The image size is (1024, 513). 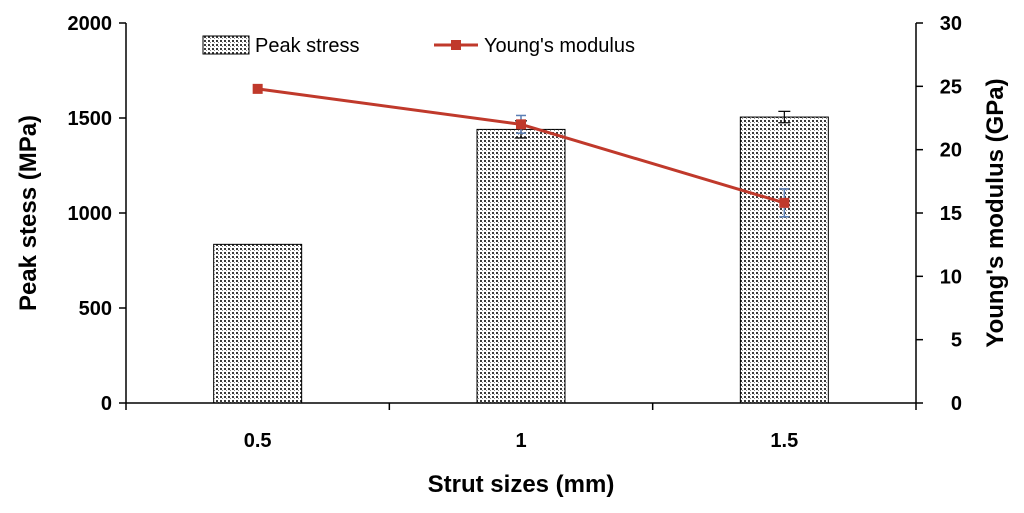 I want to click on y-right-tick-label: 15, so click(x=951, y=214).